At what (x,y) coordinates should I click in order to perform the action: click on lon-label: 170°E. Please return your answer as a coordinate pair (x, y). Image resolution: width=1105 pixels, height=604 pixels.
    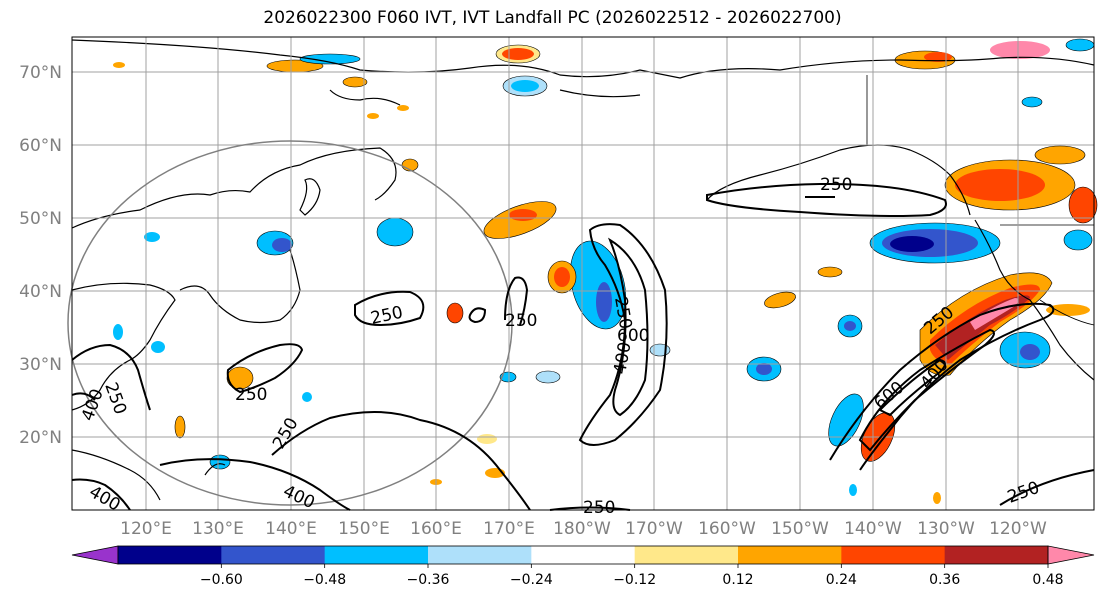
    Looking at the image, I should click on (509, 529).